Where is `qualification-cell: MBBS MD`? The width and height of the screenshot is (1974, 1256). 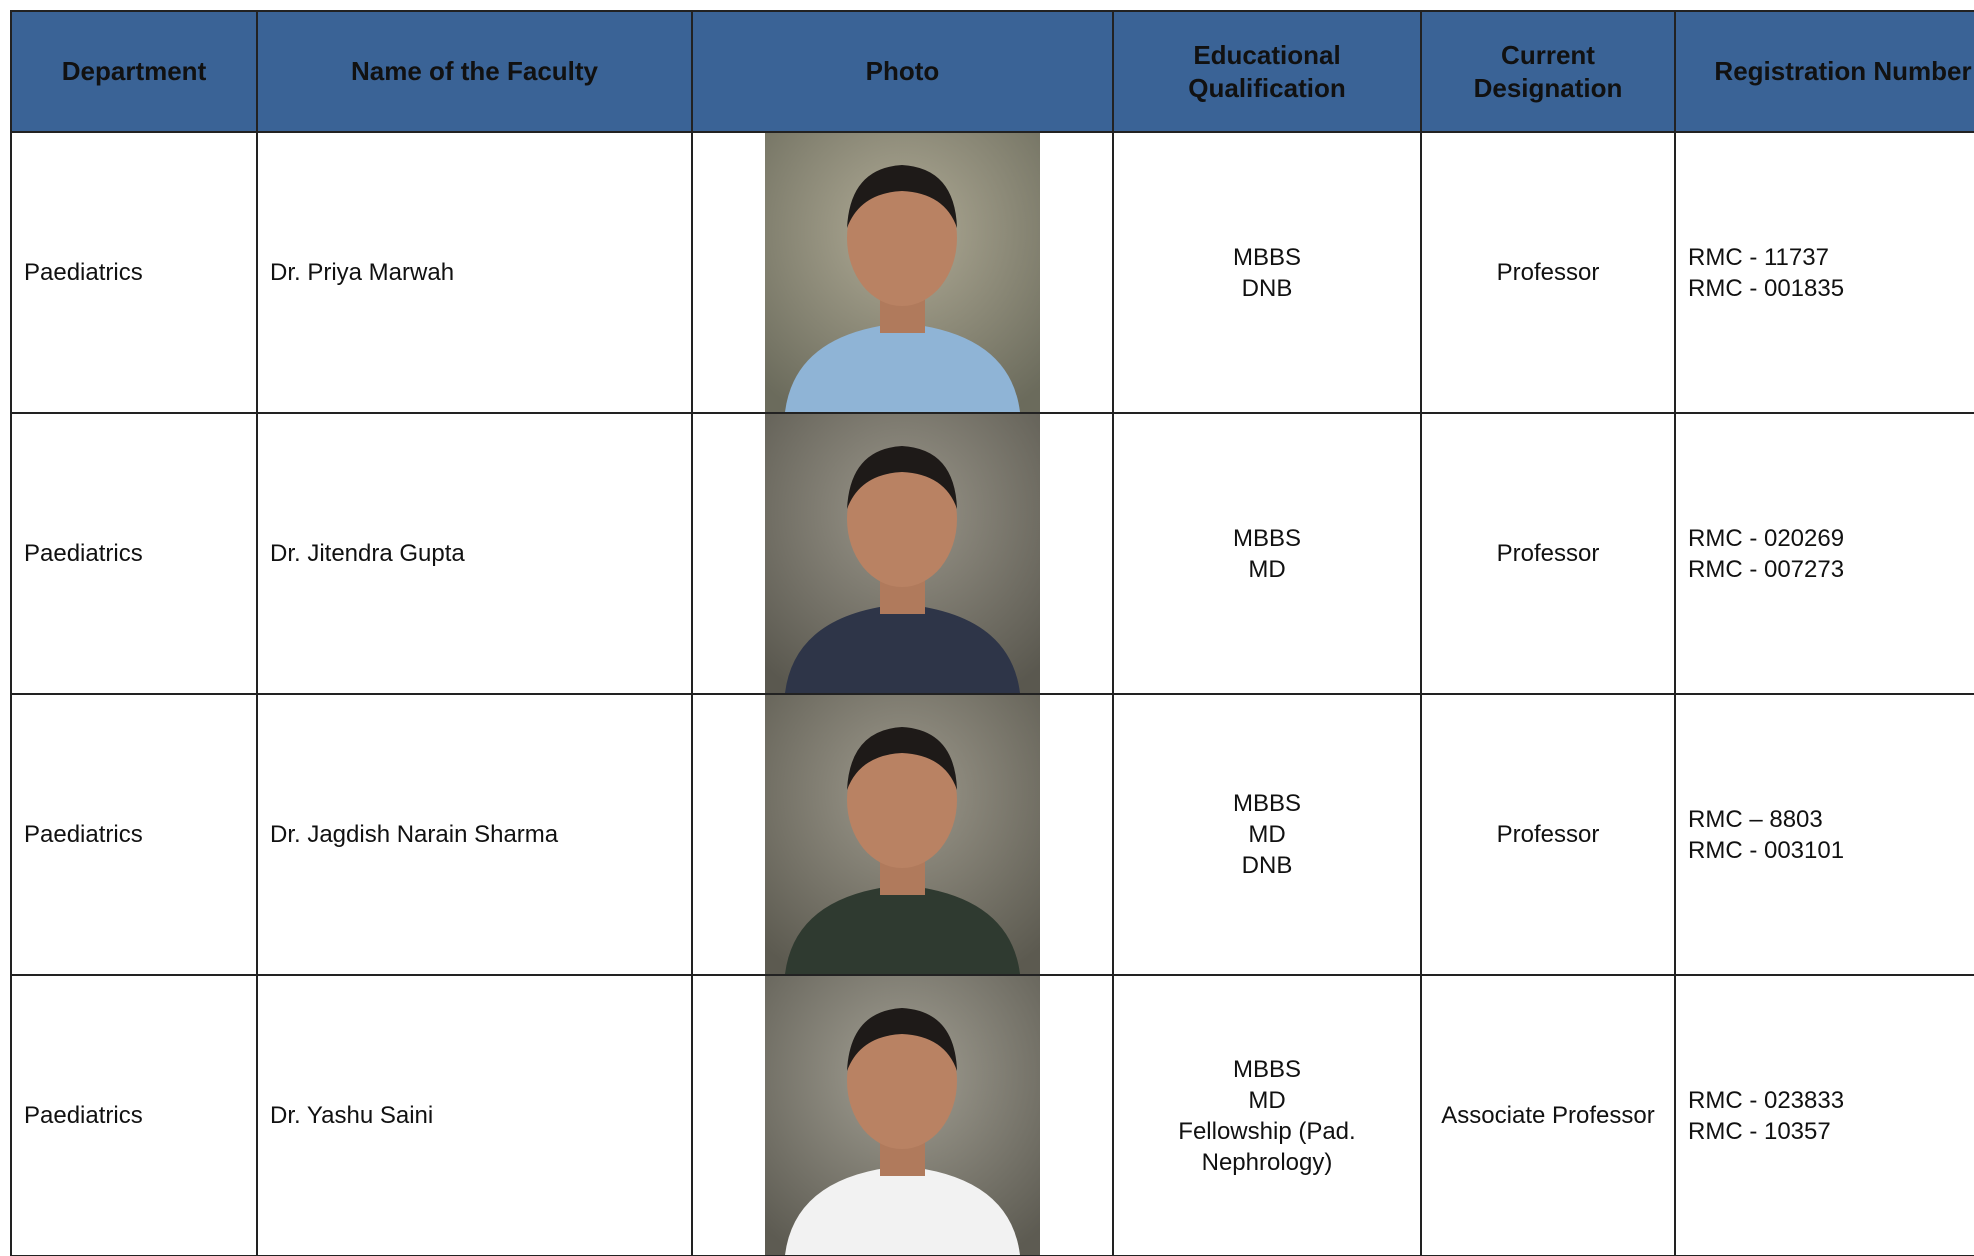 qualification-cell: MBBS MD is located at coordinates (1267, 553).